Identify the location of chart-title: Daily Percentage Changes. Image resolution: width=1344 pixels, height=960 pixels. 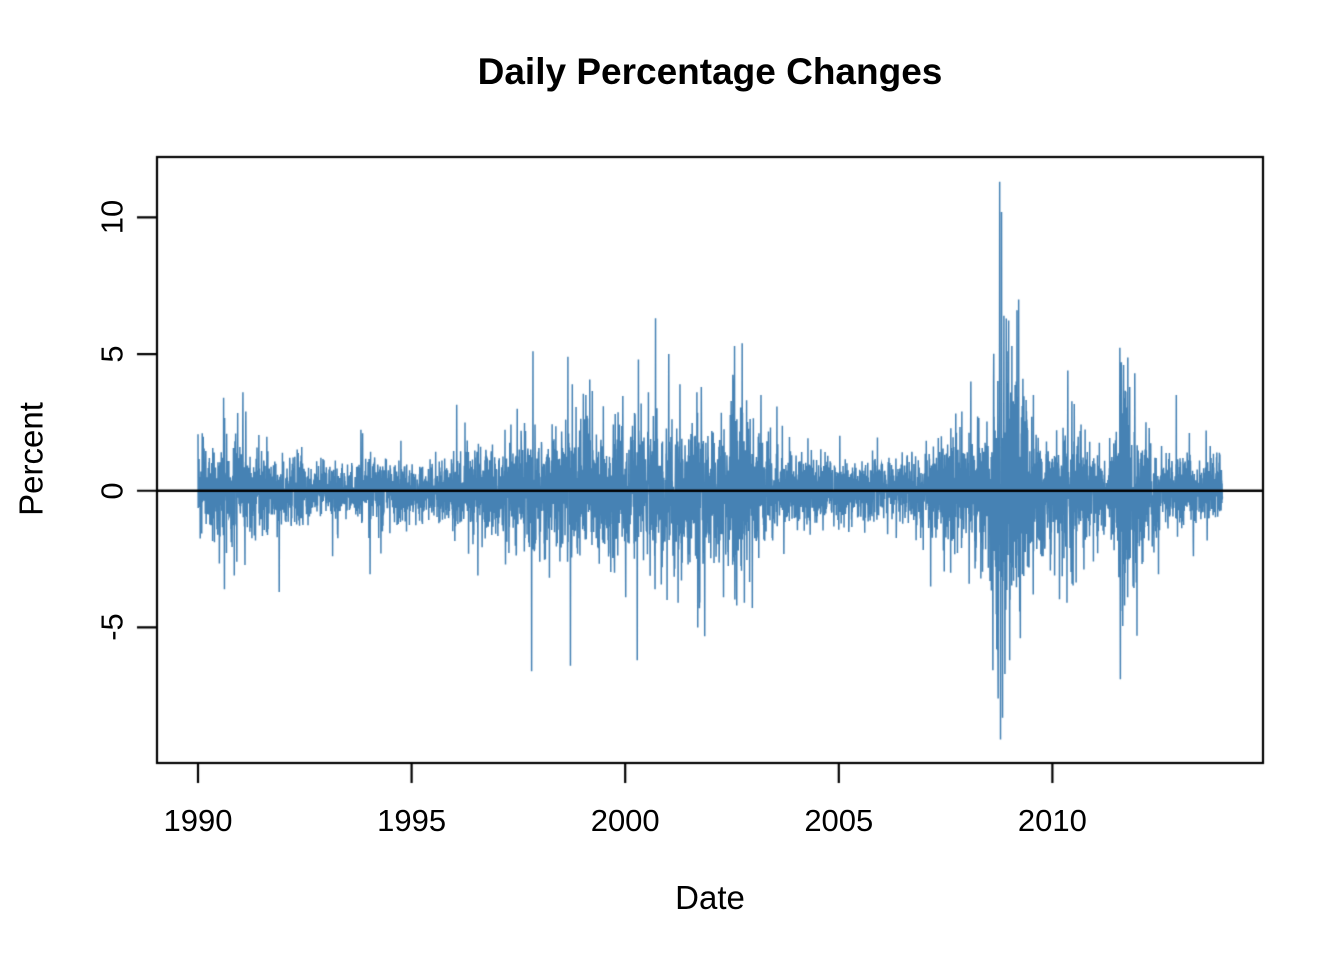
(710, 71).